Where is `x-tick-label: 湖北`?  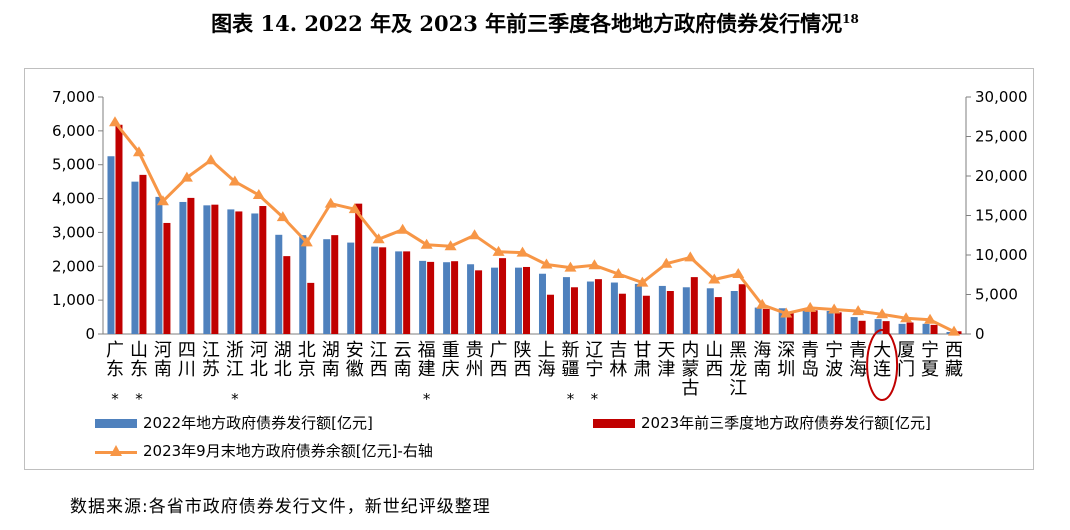 x-tick-label: 湖北 is located at coordinates (283, 360).